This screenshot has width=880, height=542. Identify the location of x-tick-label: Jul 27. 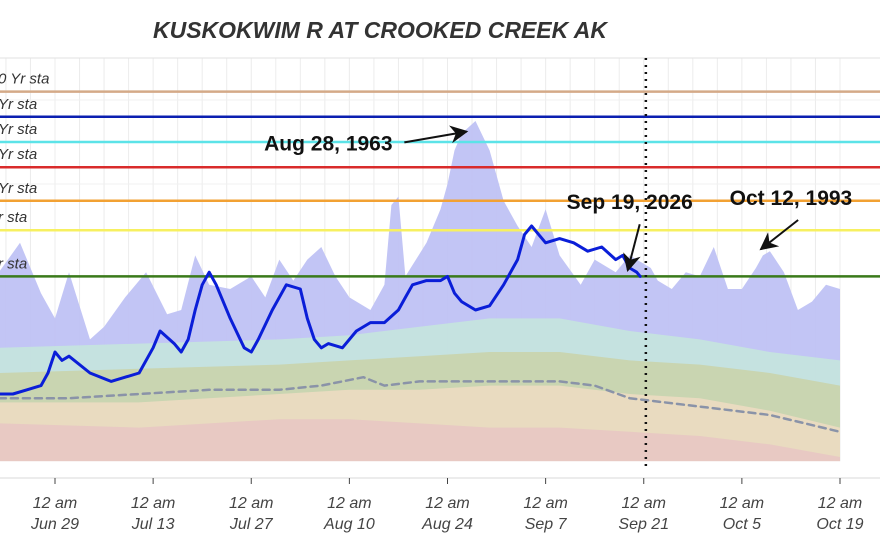
(251, 524).